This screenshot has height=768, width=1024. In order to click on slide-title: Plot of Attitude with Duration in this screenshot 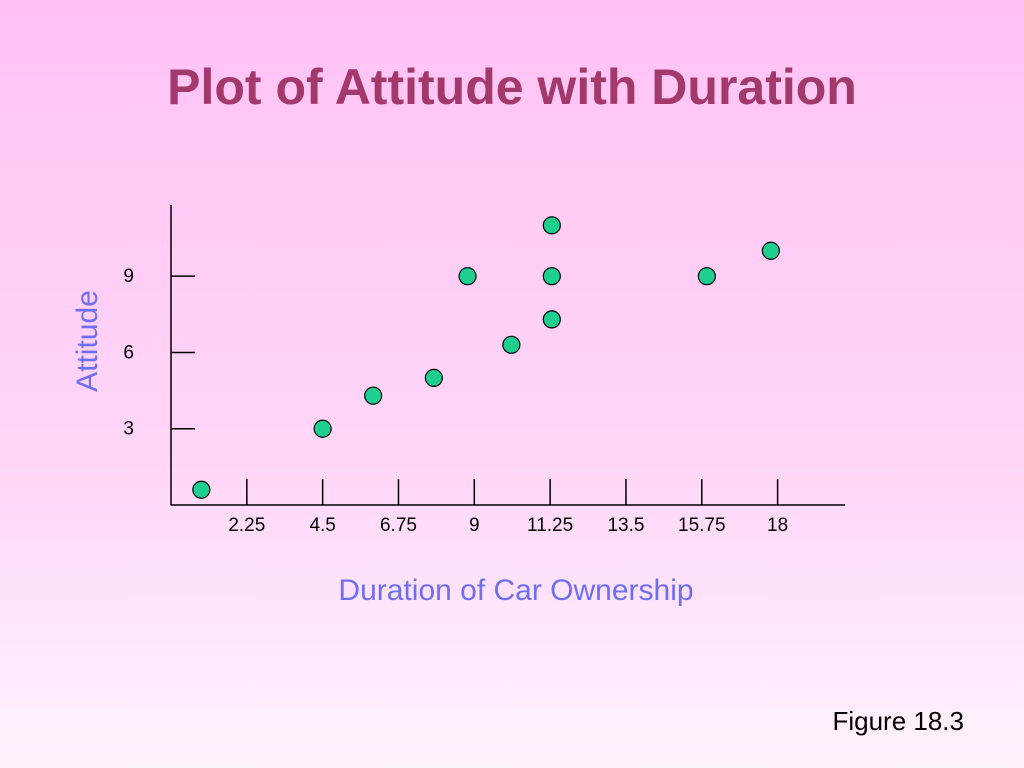, I will do `click(512, 87)`.